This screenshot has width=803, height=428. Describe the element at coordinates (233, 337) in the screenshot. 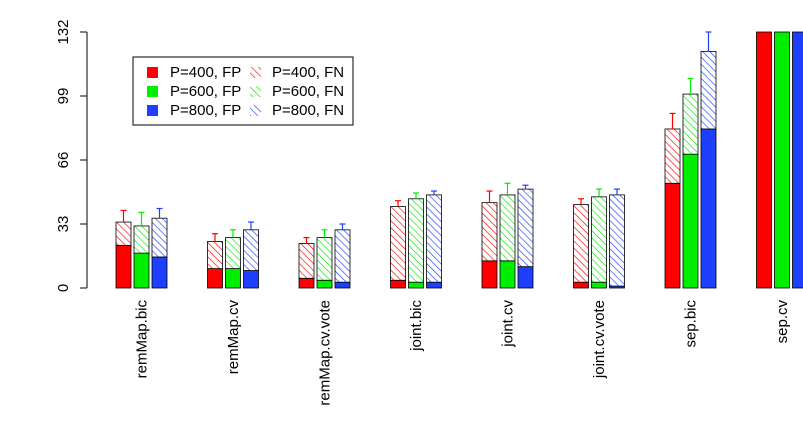

I see `x-tick-label: remMap.cv` at that location.